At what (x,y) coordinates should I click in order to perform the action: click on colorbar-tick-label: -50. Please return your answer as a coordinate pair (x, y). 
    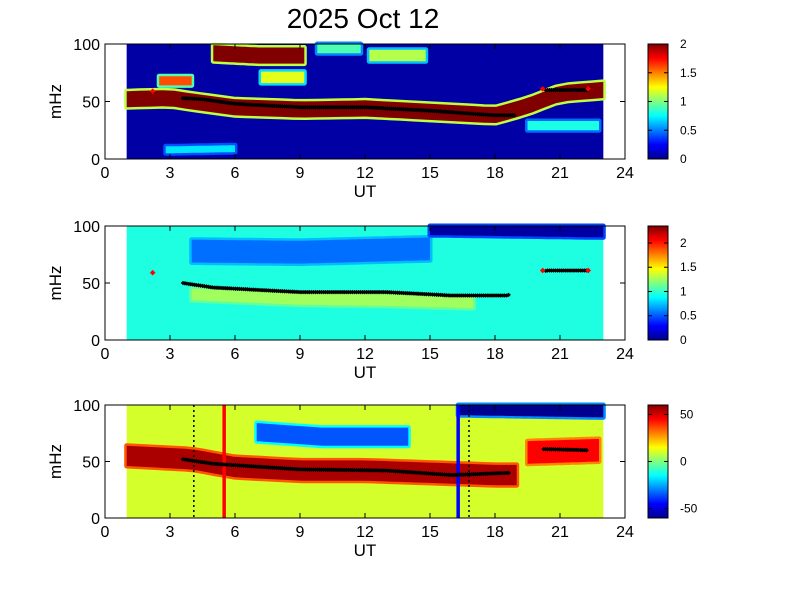
    Looking at the image, I should click on (689, 509).